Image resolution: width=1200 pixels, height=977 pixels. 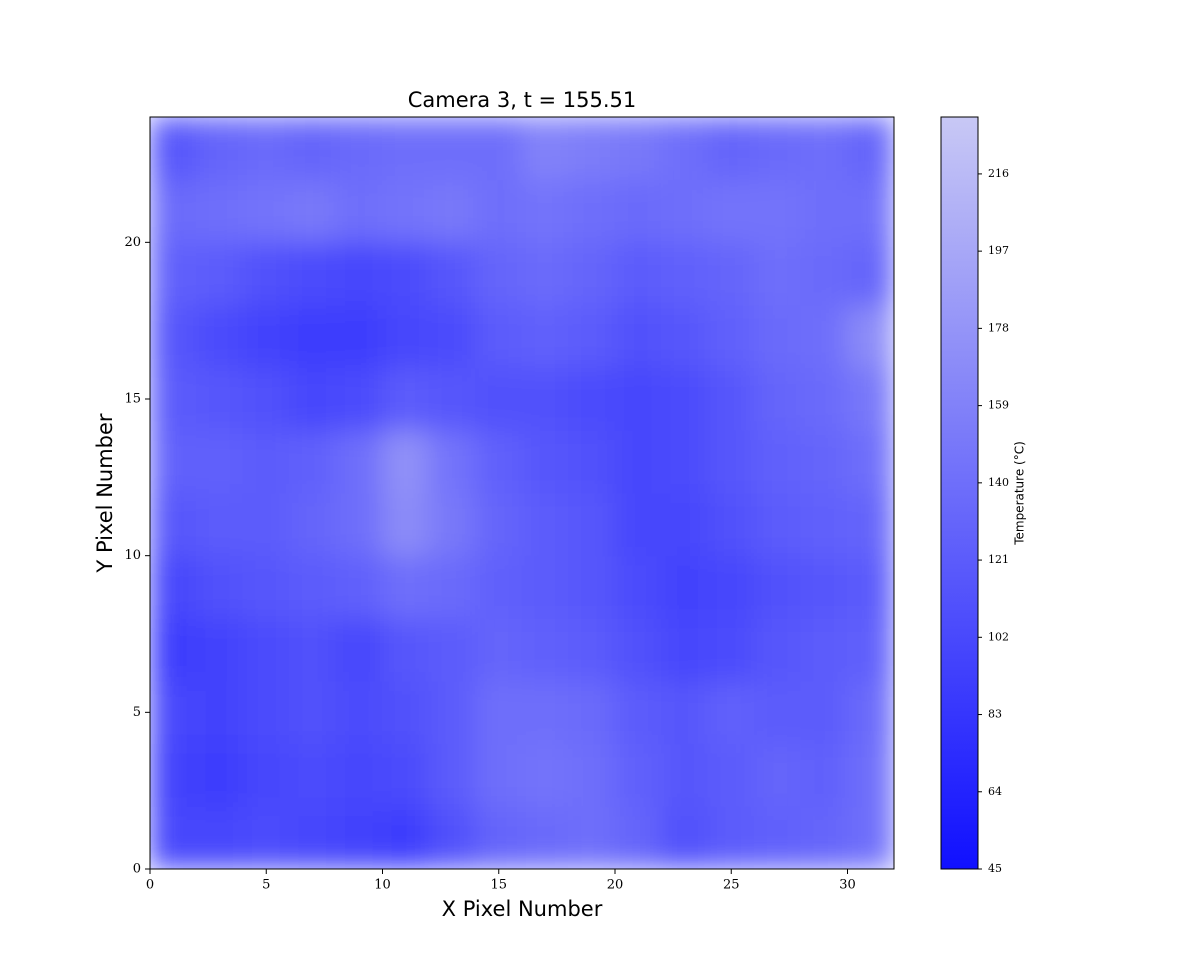 What do you see at coordinates (731, 885) in the screenshot?
I see `x-tick-label: 25` at bounding box center [731, 885].